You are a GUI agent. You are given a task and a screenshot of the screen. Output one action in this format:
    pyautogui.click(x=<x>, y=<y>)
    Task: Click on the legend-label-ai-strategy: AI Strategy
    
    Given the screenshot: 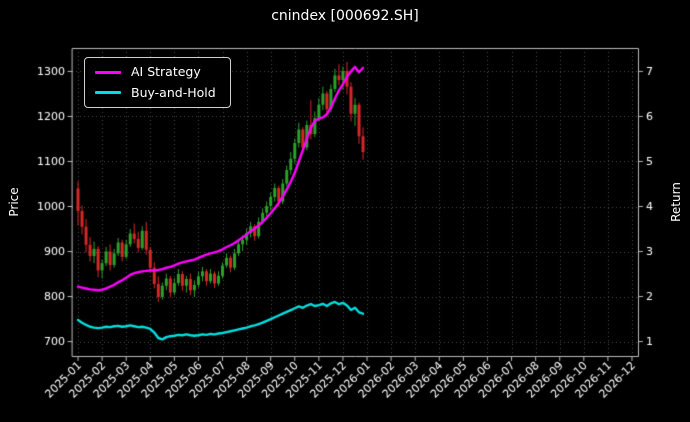 What is the action you would take?
    pyautogui.click(x=166, y=71)
    